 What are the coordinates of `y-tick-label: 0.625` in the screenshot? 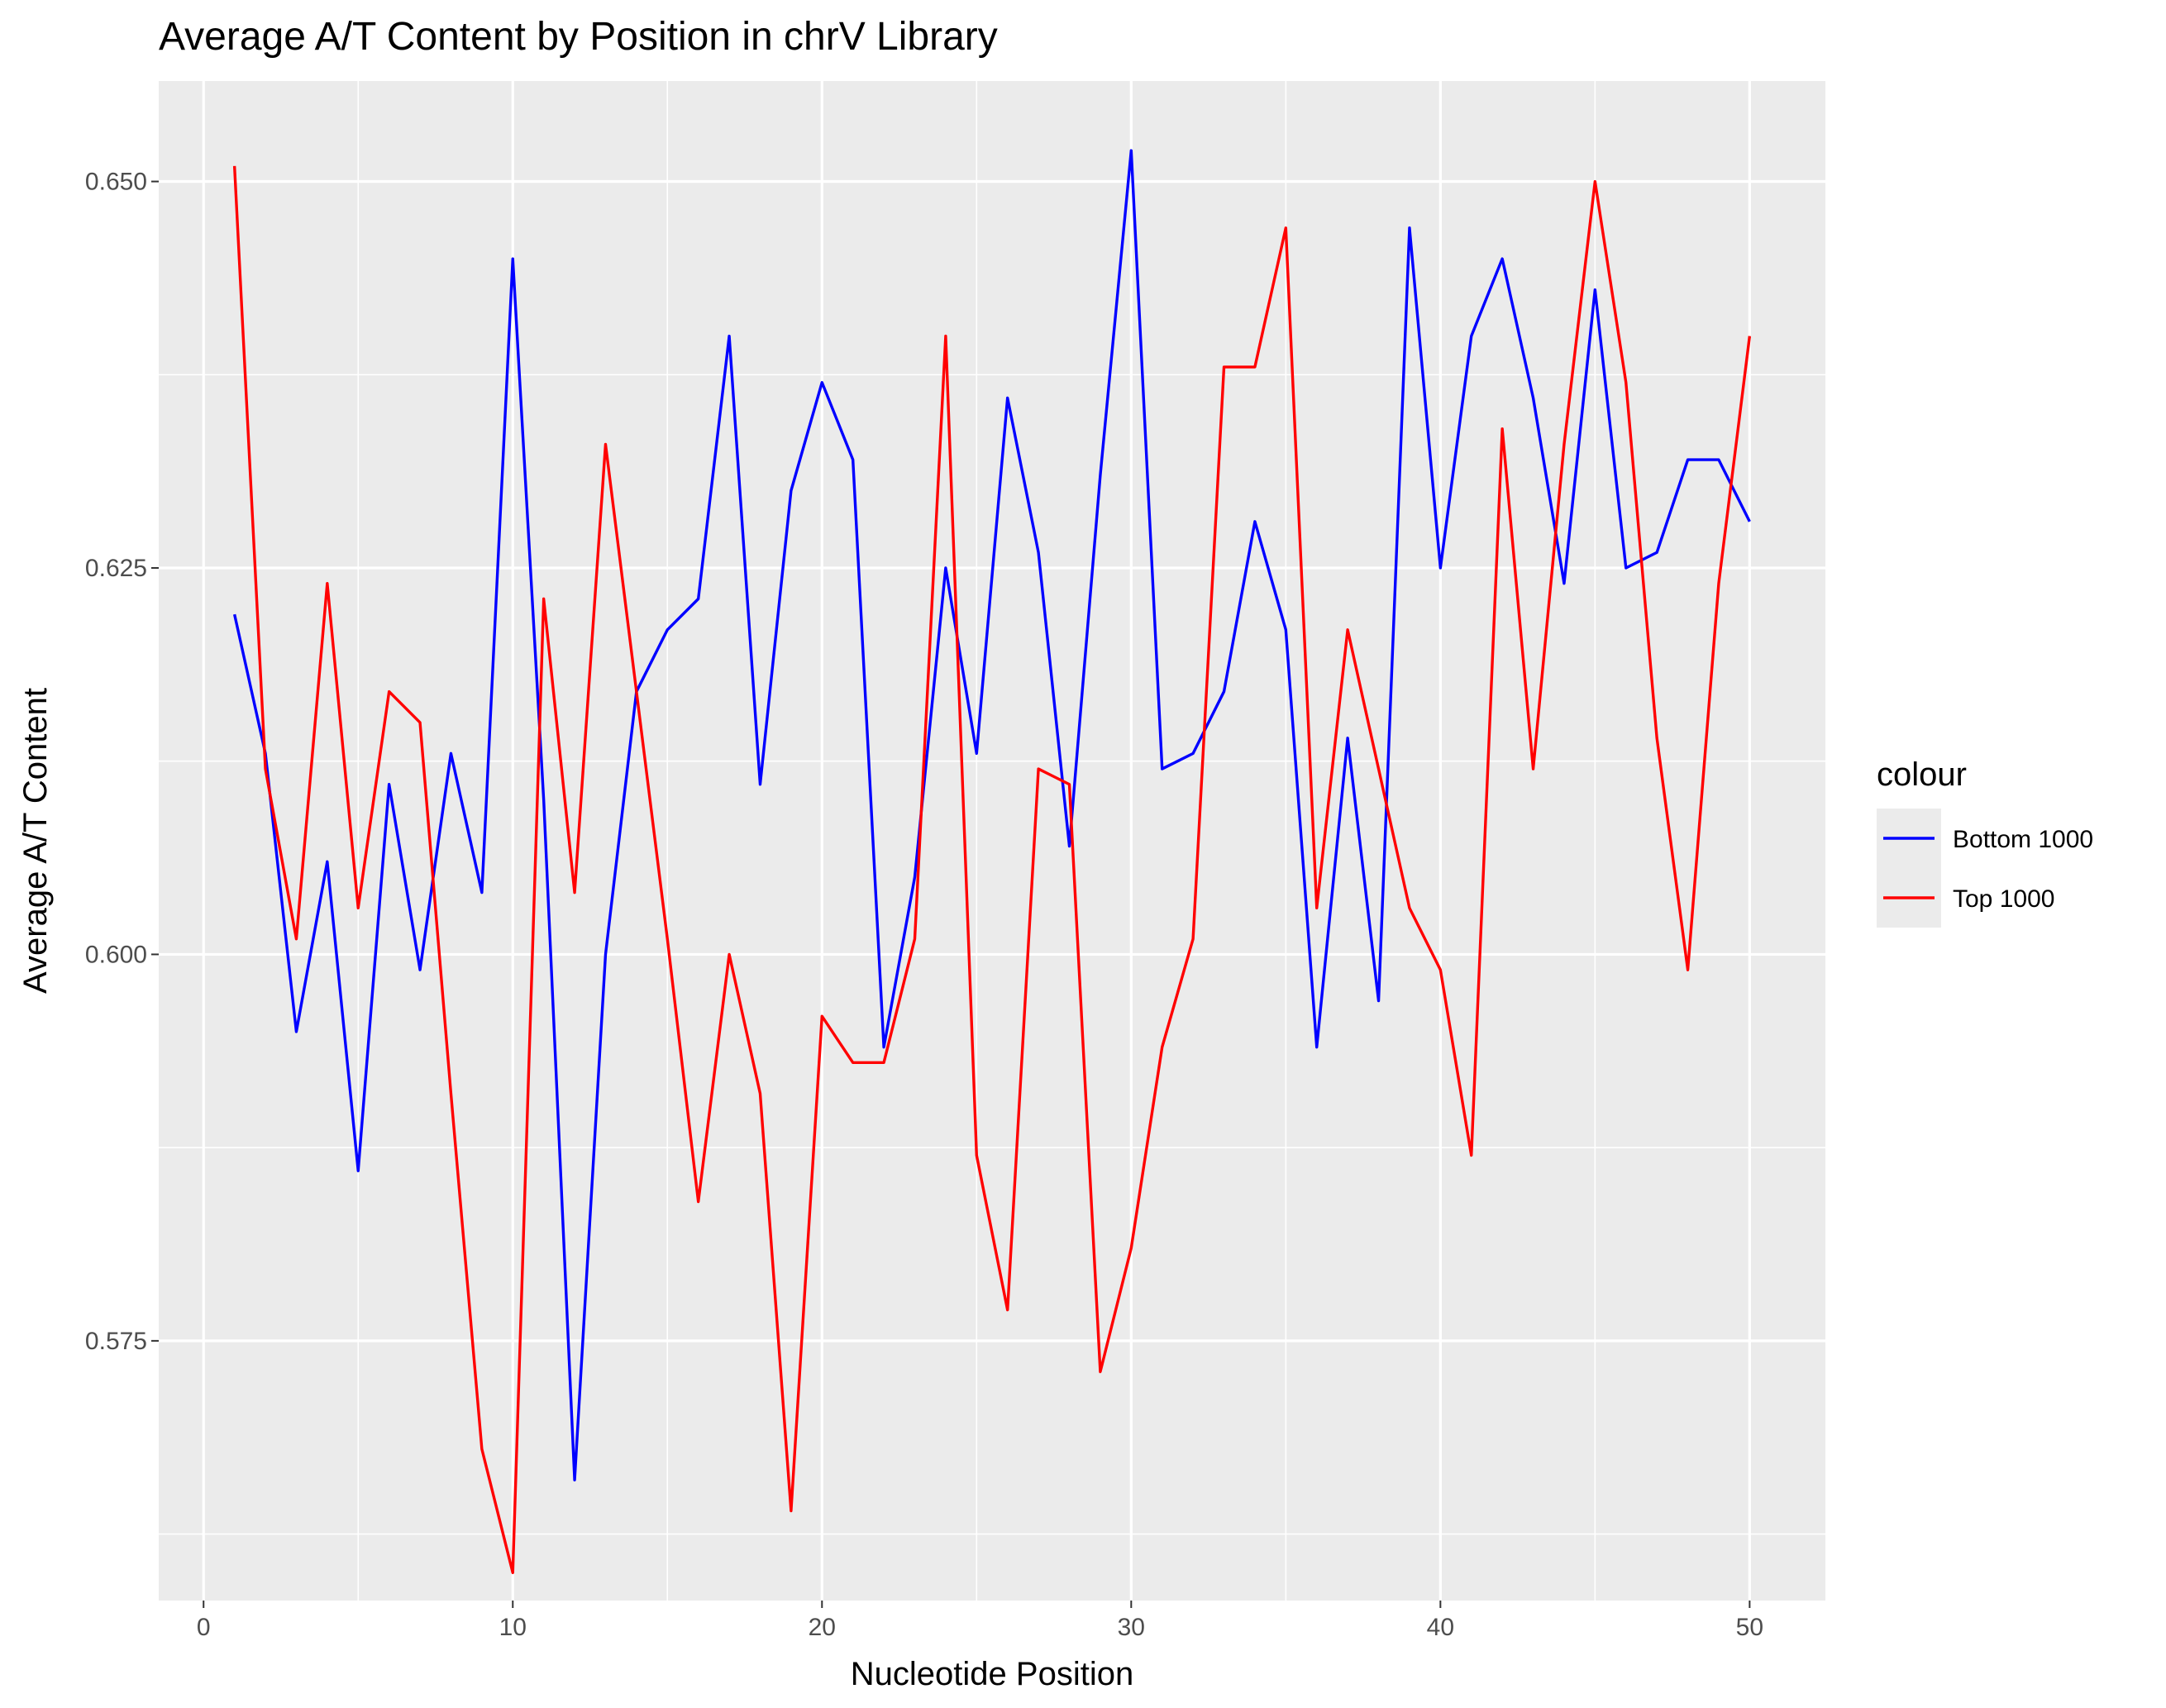 It's located at (116, 568).